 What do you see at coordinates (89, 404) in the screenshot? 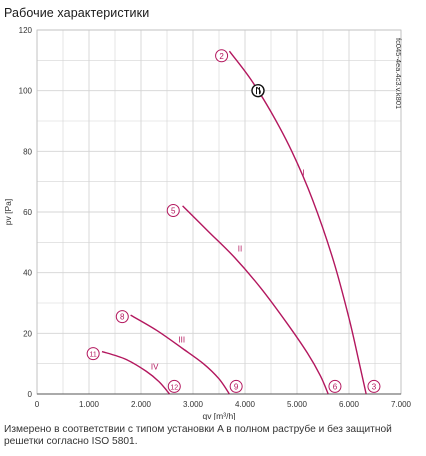
I see `x-tick-label: 1.000` at bounding box center [89, 404].